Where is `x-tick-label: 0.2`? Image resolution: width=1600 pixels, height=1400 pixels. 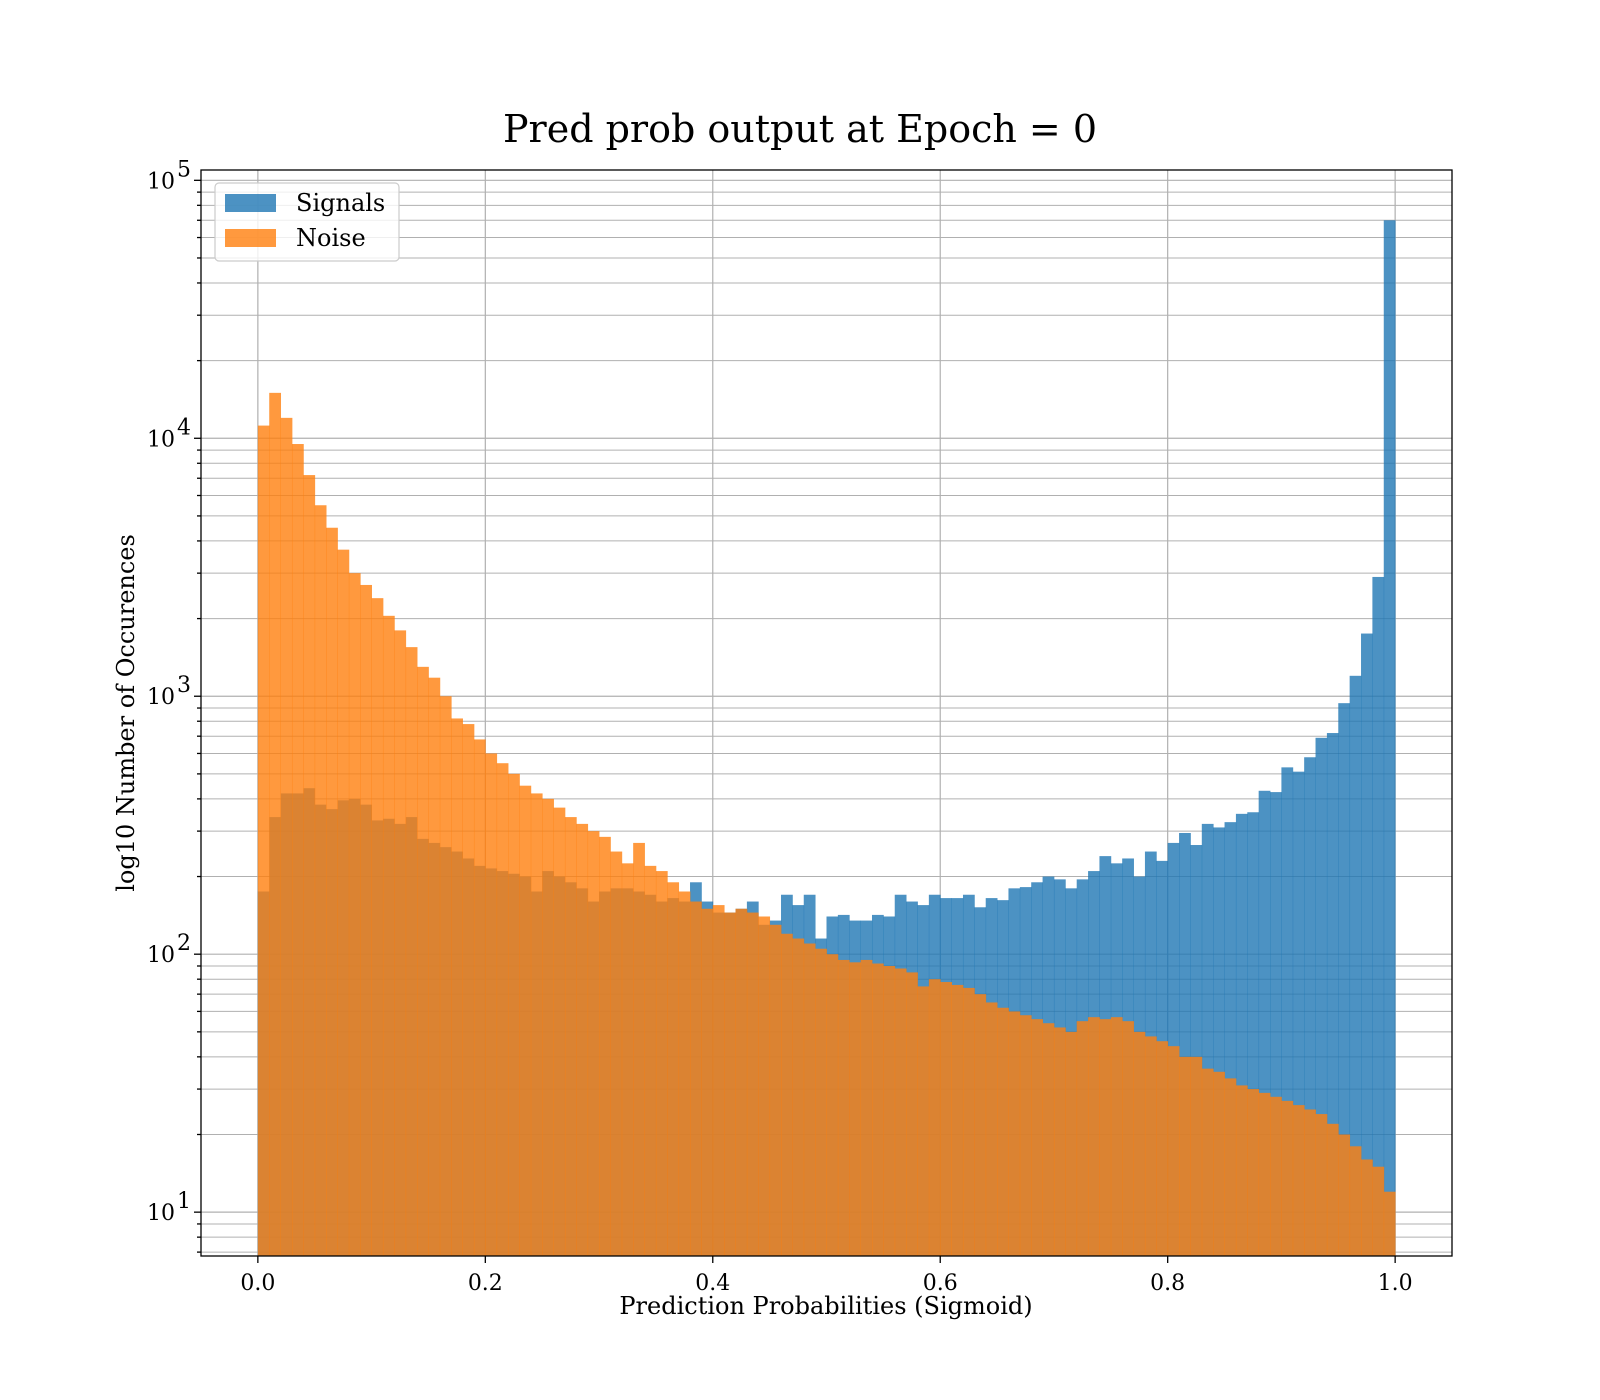 x-tick-label: 0.2 is located at coordinates (485, 1283).